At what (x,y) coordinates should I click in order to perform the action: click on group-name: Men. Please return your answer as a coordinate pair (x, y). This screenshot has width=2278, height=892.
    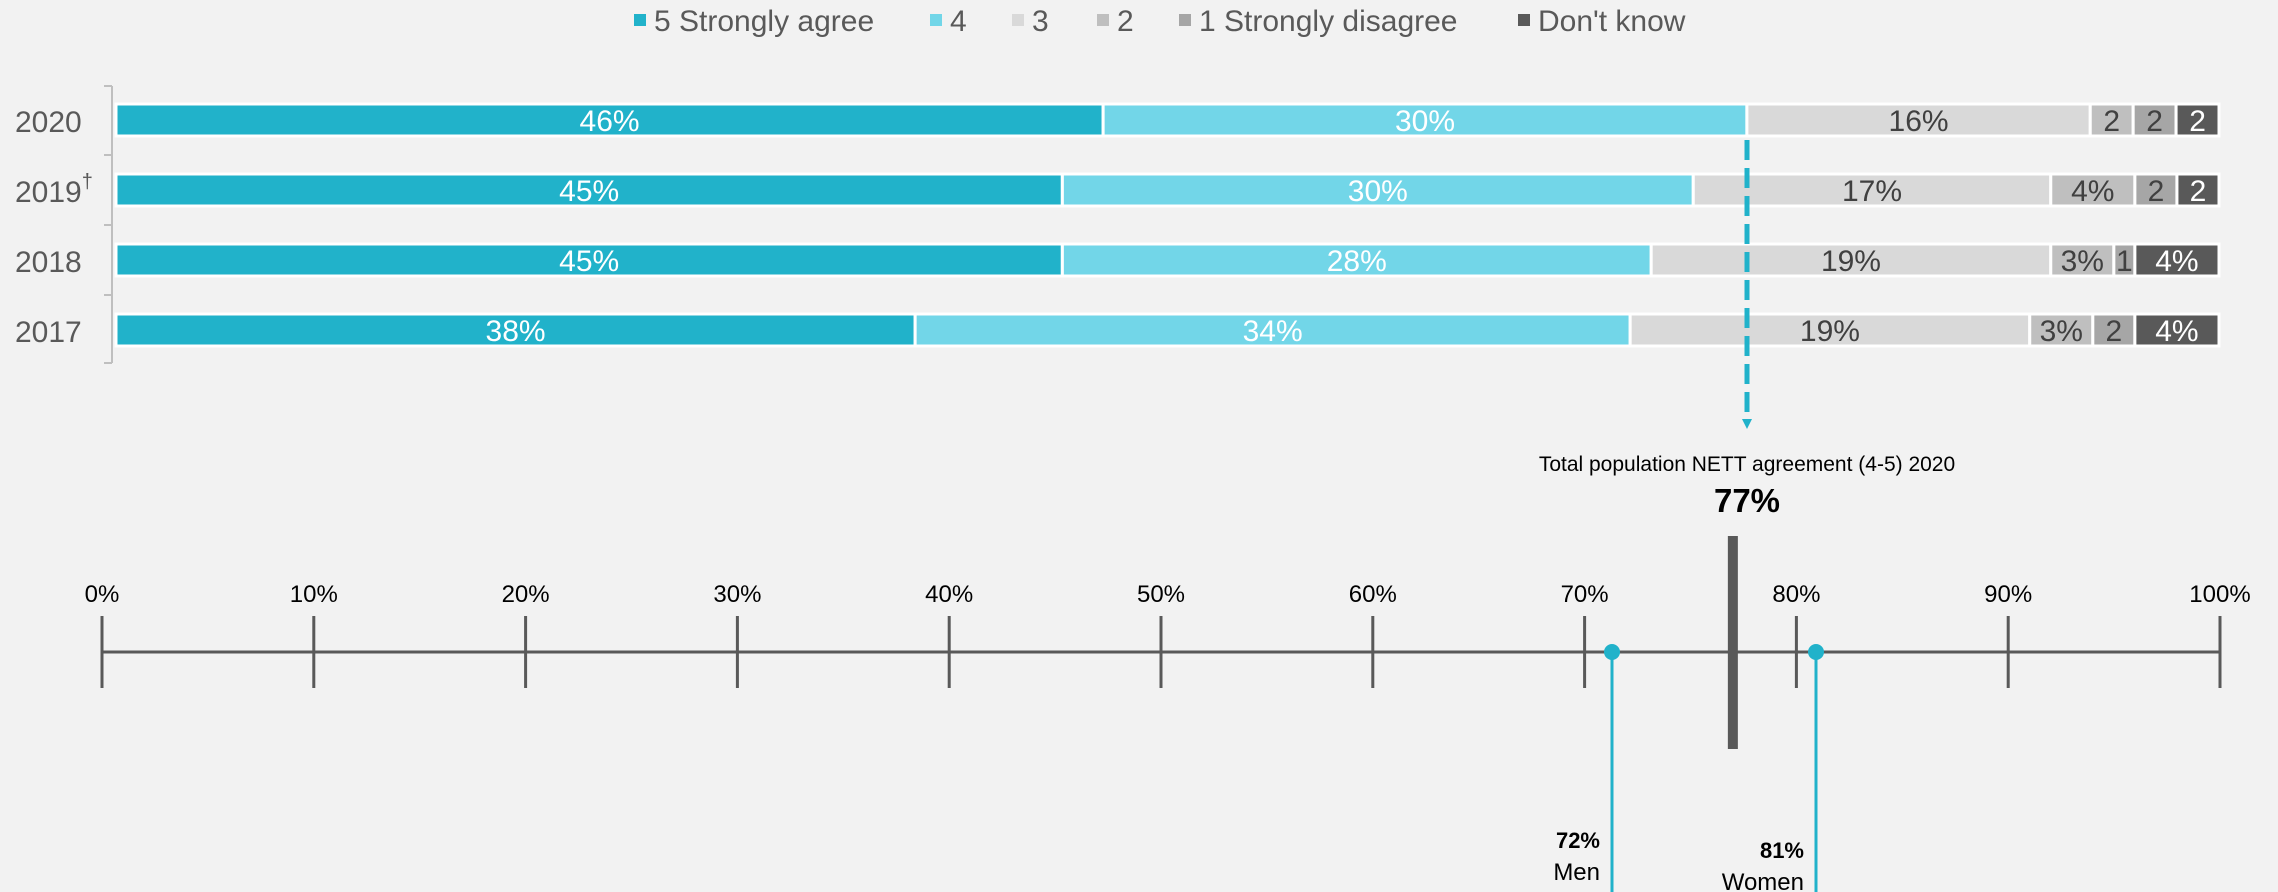
    Looking at the image, I should click on (1576, 872).